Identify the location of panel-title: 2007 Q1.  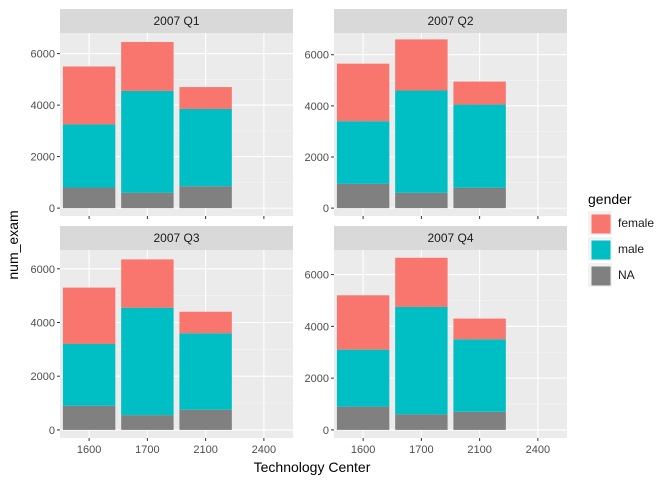
(176, 21).